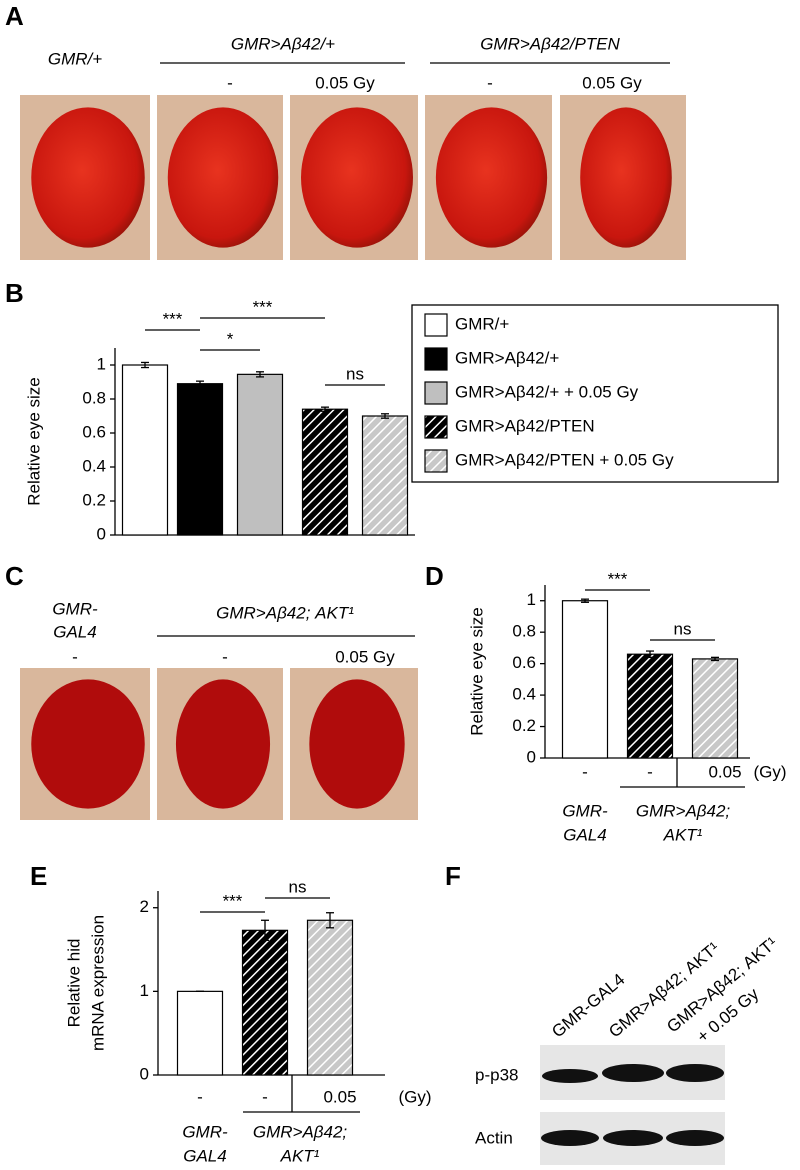 The height and width of the screenshot is (1170, 800). I want to click on row-label: Actin, so click(494, 1137).